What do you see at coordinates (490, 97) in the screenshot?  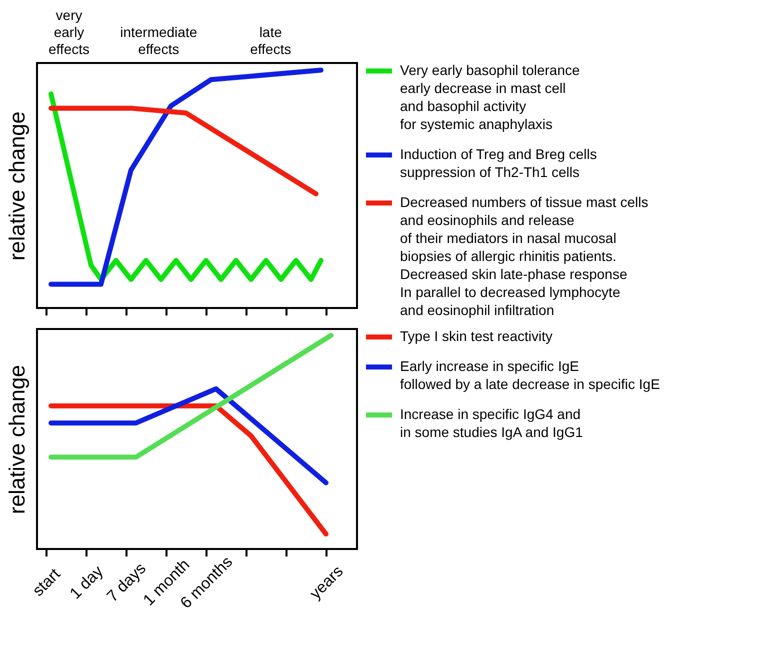 I see `legend-label: Very early basophil tolerance early decrease in mast cell and basophil activity for systemic anaphylaxis` at bounding box center [490, 97].